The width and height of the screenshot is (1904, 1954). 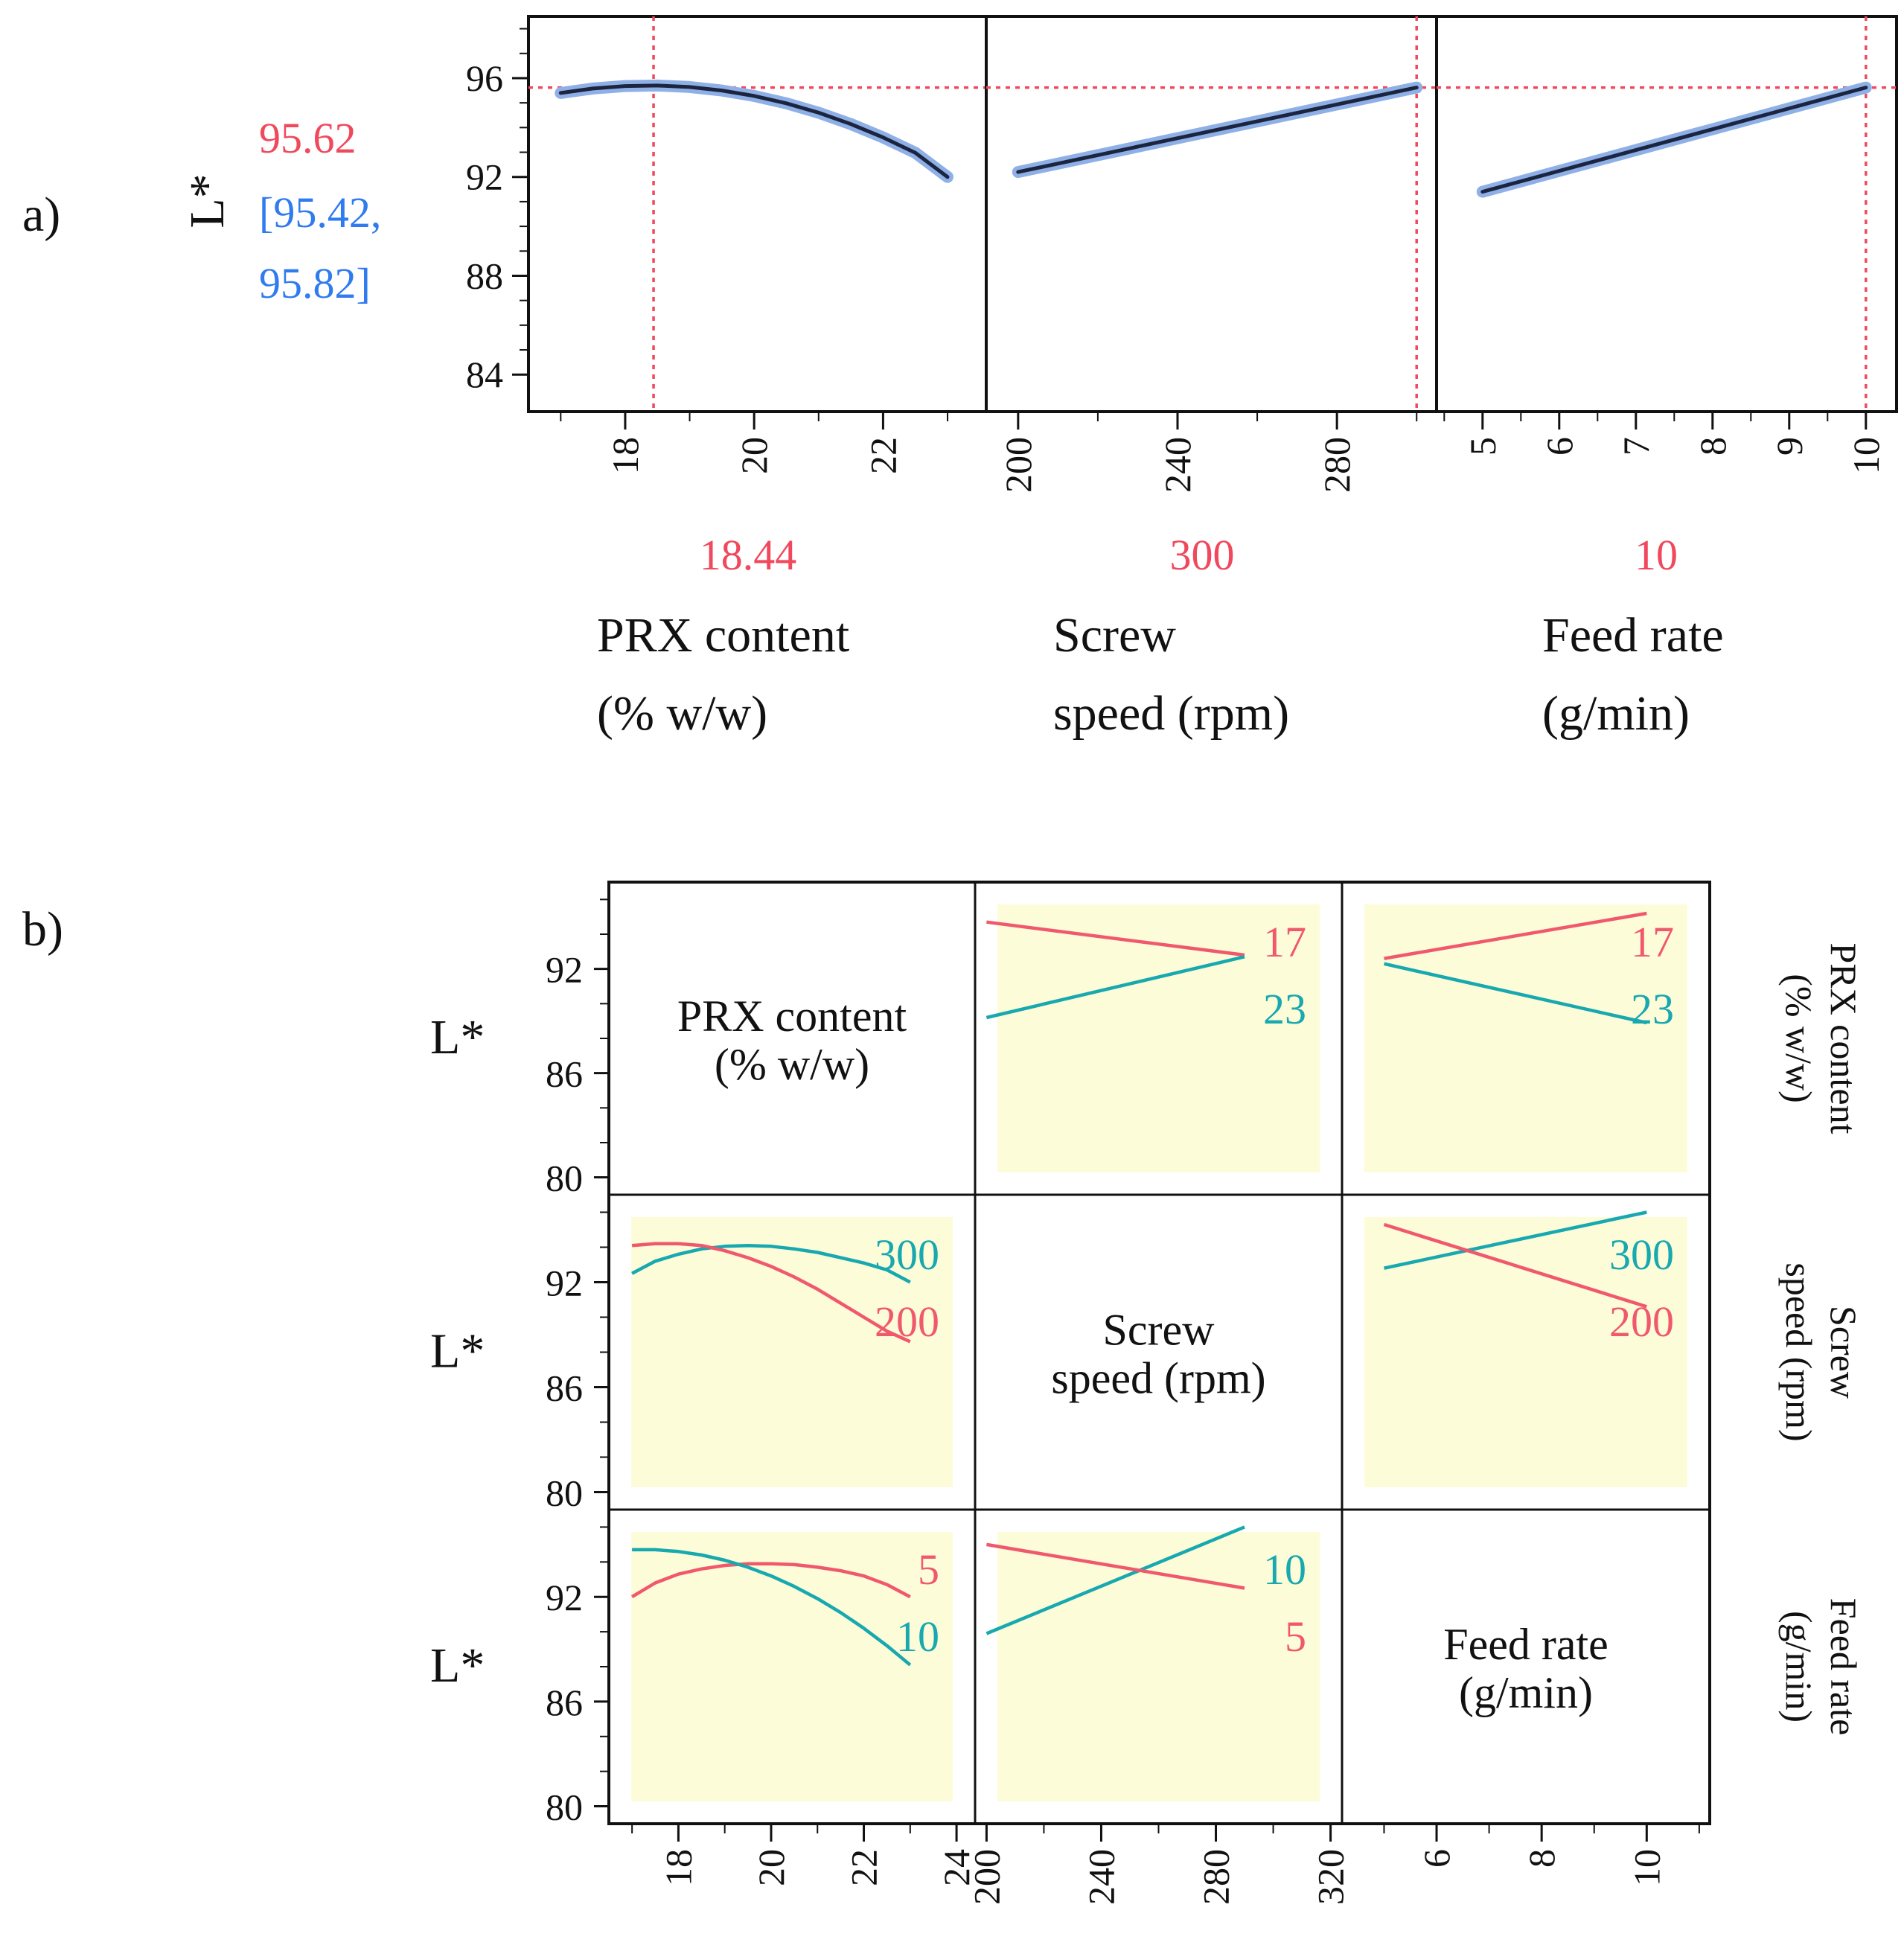 What do you see at coordinates (1616, 713) in the screenshot?
I see `factor-name-line2: (g/min)` at bounding box center [1616, 713].